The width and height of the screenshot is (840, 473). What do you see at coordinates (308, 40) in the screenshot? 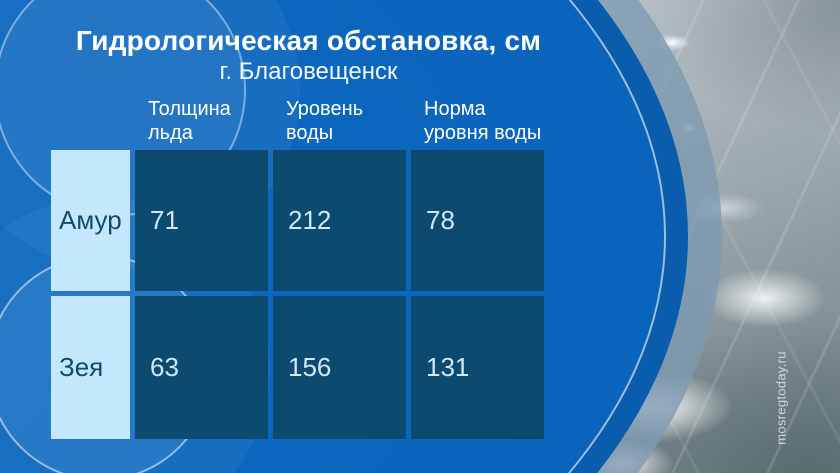
I see `page-title: Гидрологическая обстановка, см` at bounding box center [308, 40].